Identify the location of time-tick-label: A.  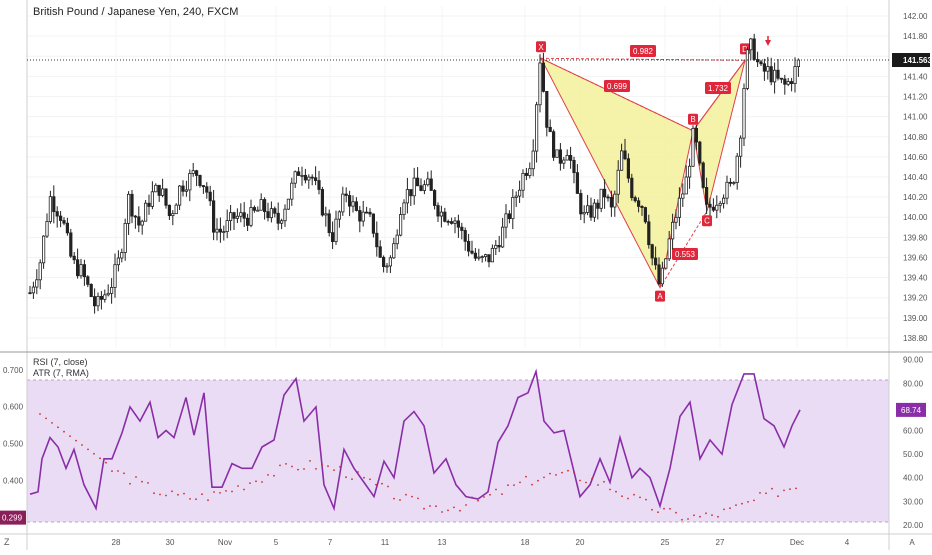
(912, 542).